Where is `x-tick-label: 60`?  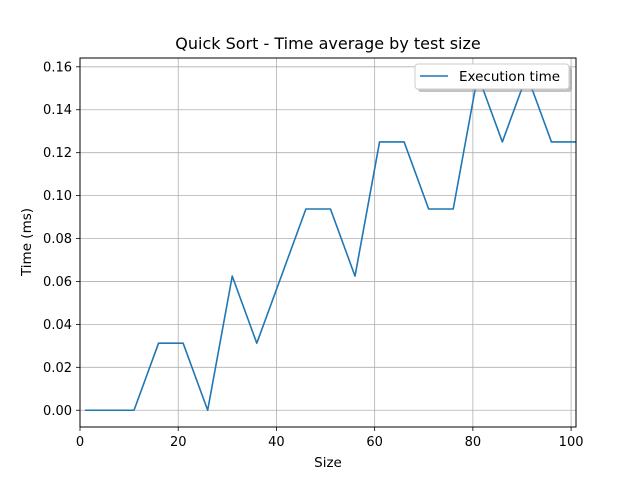 x-tick-label: 60 is located at coordinates (374, 442).